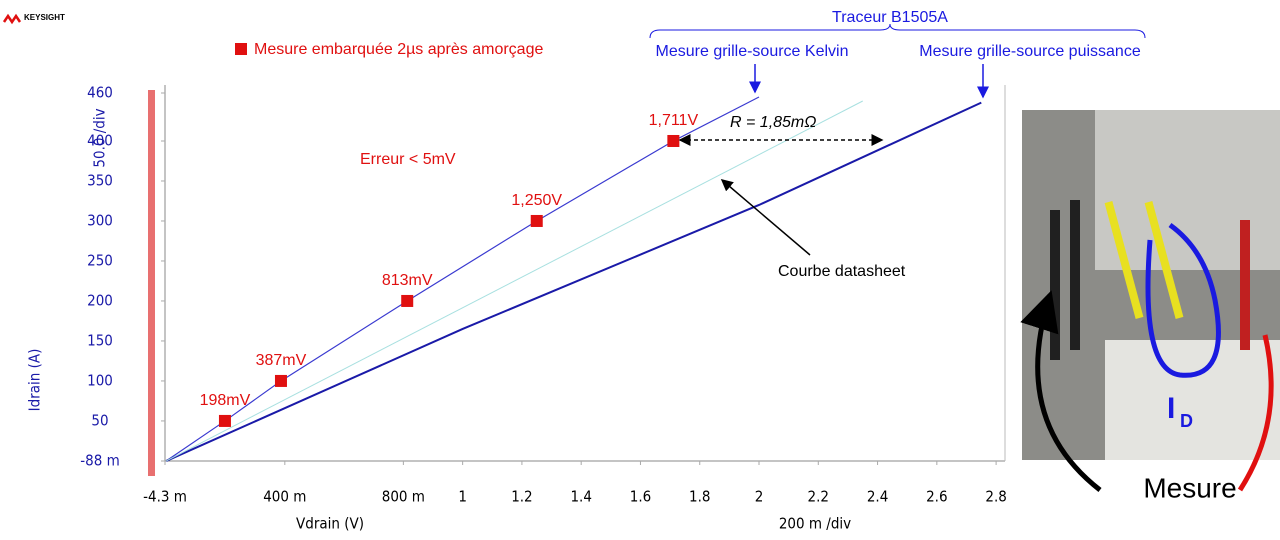 The height and width of the screenshot is (540, 1280). I want to click on x-tick-label: 1.2, so click(521, 497).